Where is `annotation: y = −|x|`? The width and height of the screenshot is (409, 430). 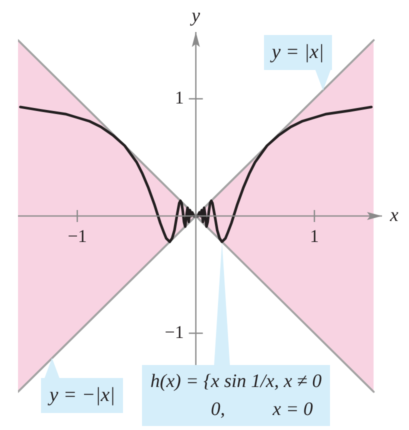 annotation: y = −|x| is located at coordinates (82, 396).